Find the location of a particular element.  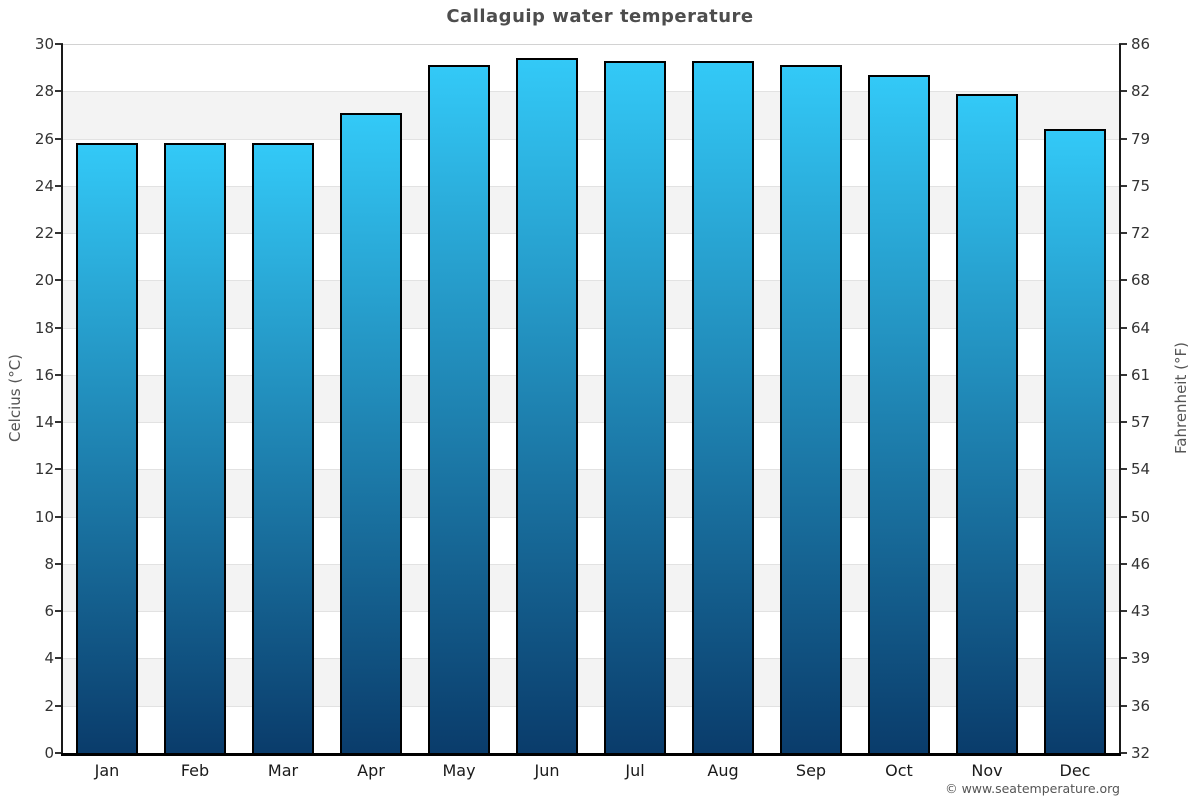

y-axis-tick-label-celsius: 2 is located at coordinates (49, 705).